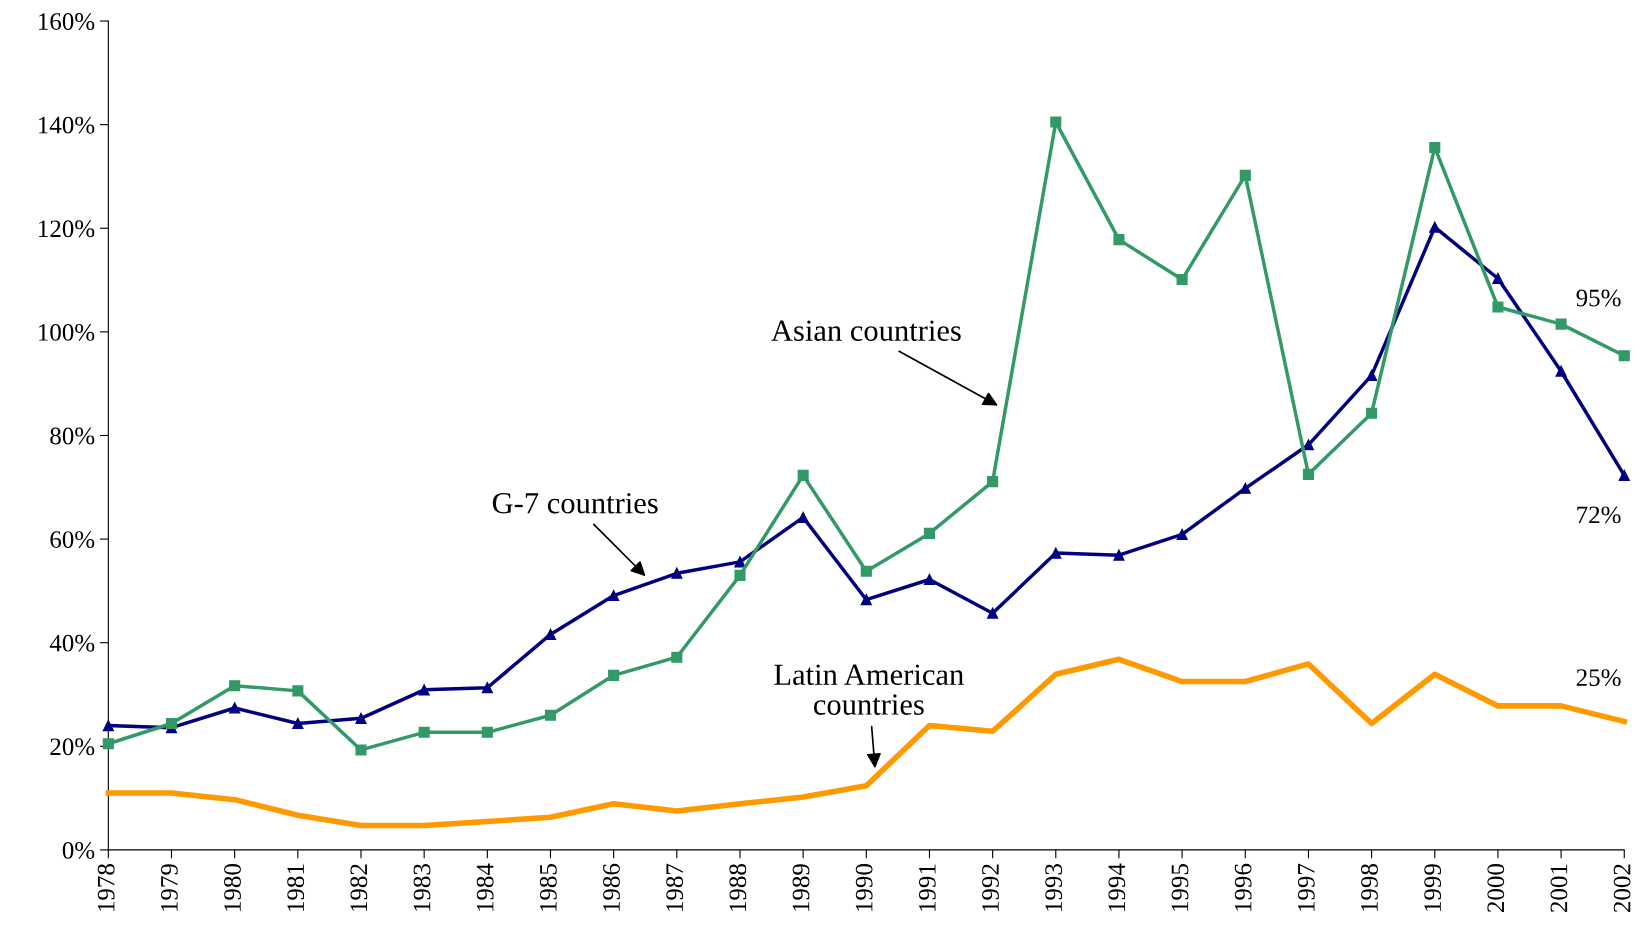 This screenshot has width=1649, height=935. I want to click on series-label: G-7 countries, so click(575, 503).